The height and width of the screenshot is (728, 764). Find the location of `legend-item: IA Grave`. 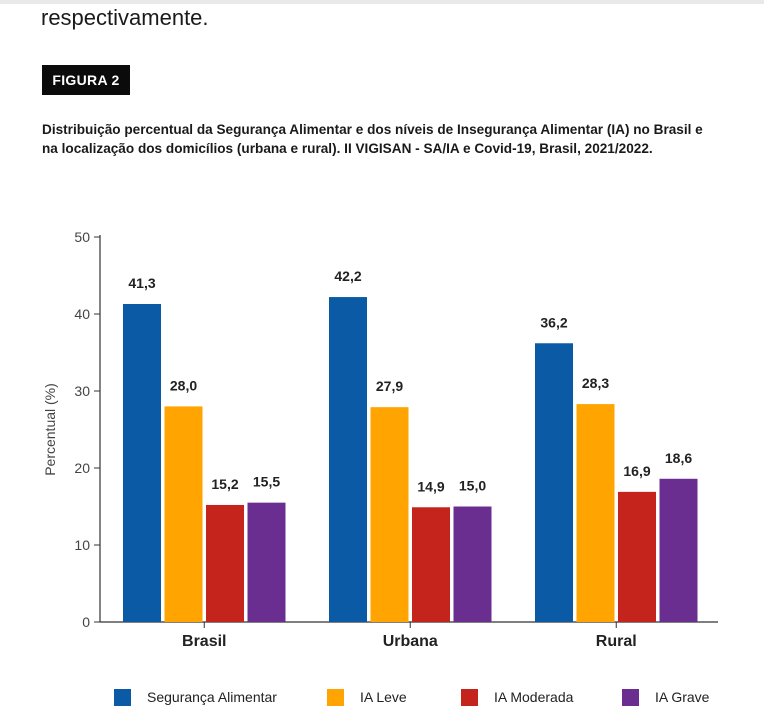

legend-item: IA Grave is located at coordinates (665, 697).